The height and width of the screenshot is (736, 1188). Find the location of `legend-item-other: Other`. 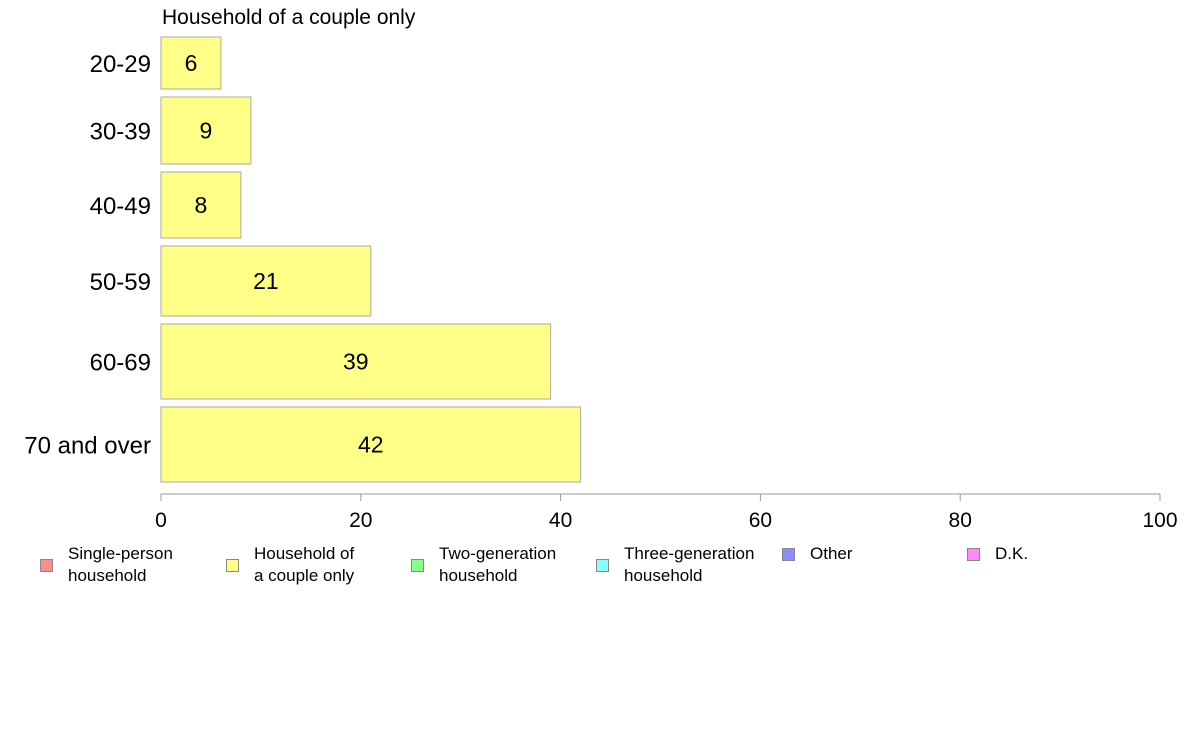

legend-item-other: Other is located at coordinates (817, 554).